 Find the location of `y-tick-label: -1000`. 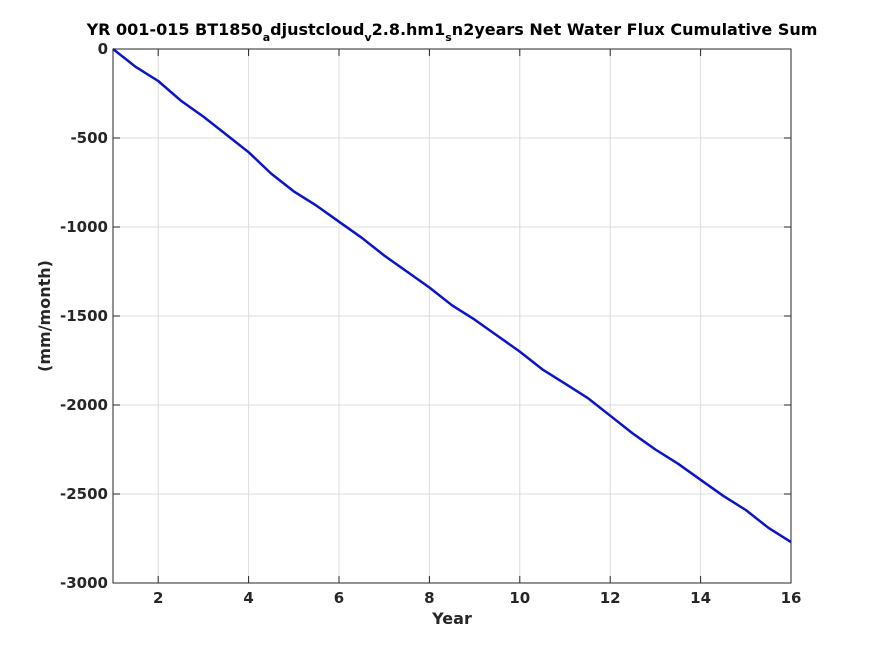

y-tick-label: -1000 is located at coordinates (84, 227).